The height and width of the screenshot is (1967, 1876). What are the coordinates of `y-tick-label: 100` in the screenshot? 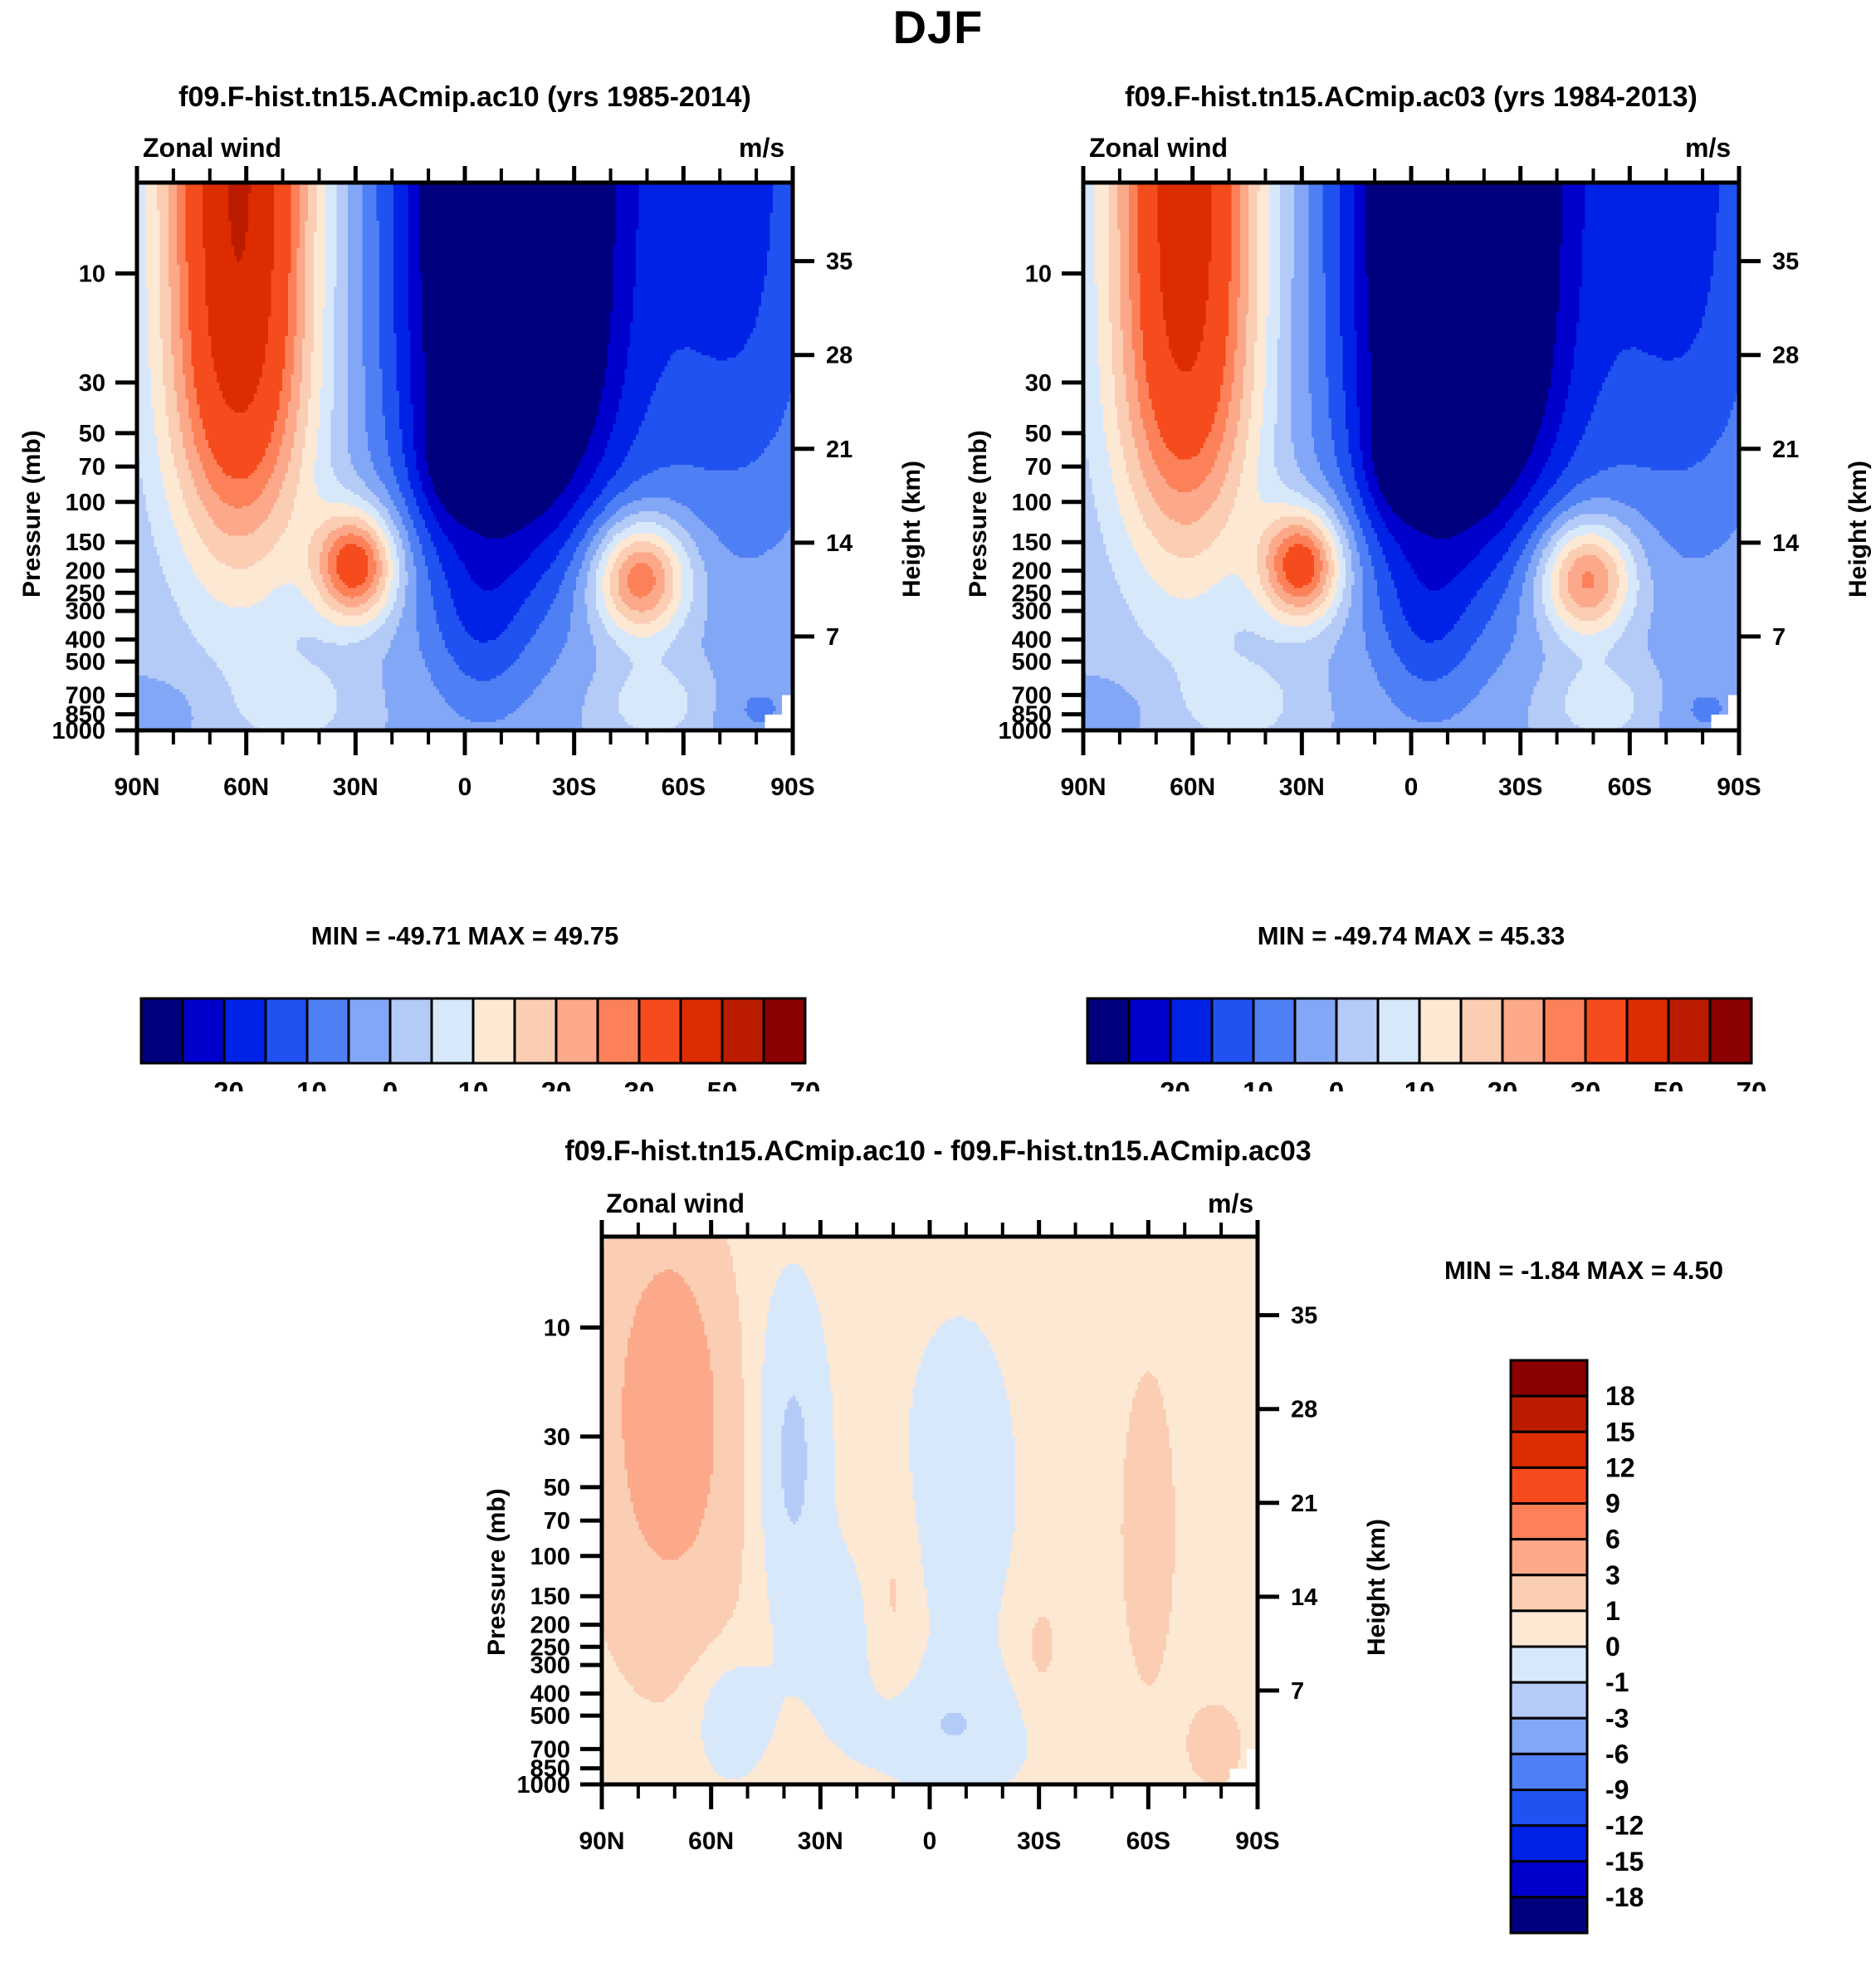 It's located at (85, 503).